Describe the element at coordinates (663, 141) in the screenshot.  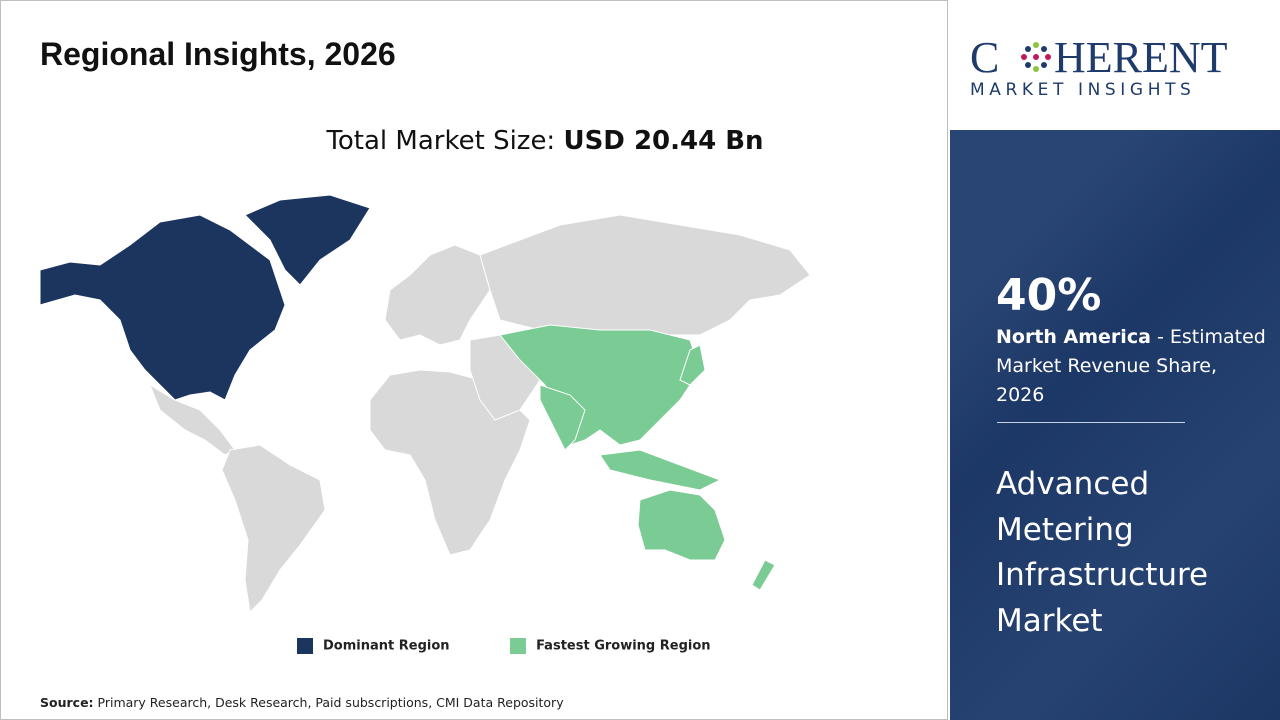
I see `market-size-value: USD 20.44 Bn` at that location.